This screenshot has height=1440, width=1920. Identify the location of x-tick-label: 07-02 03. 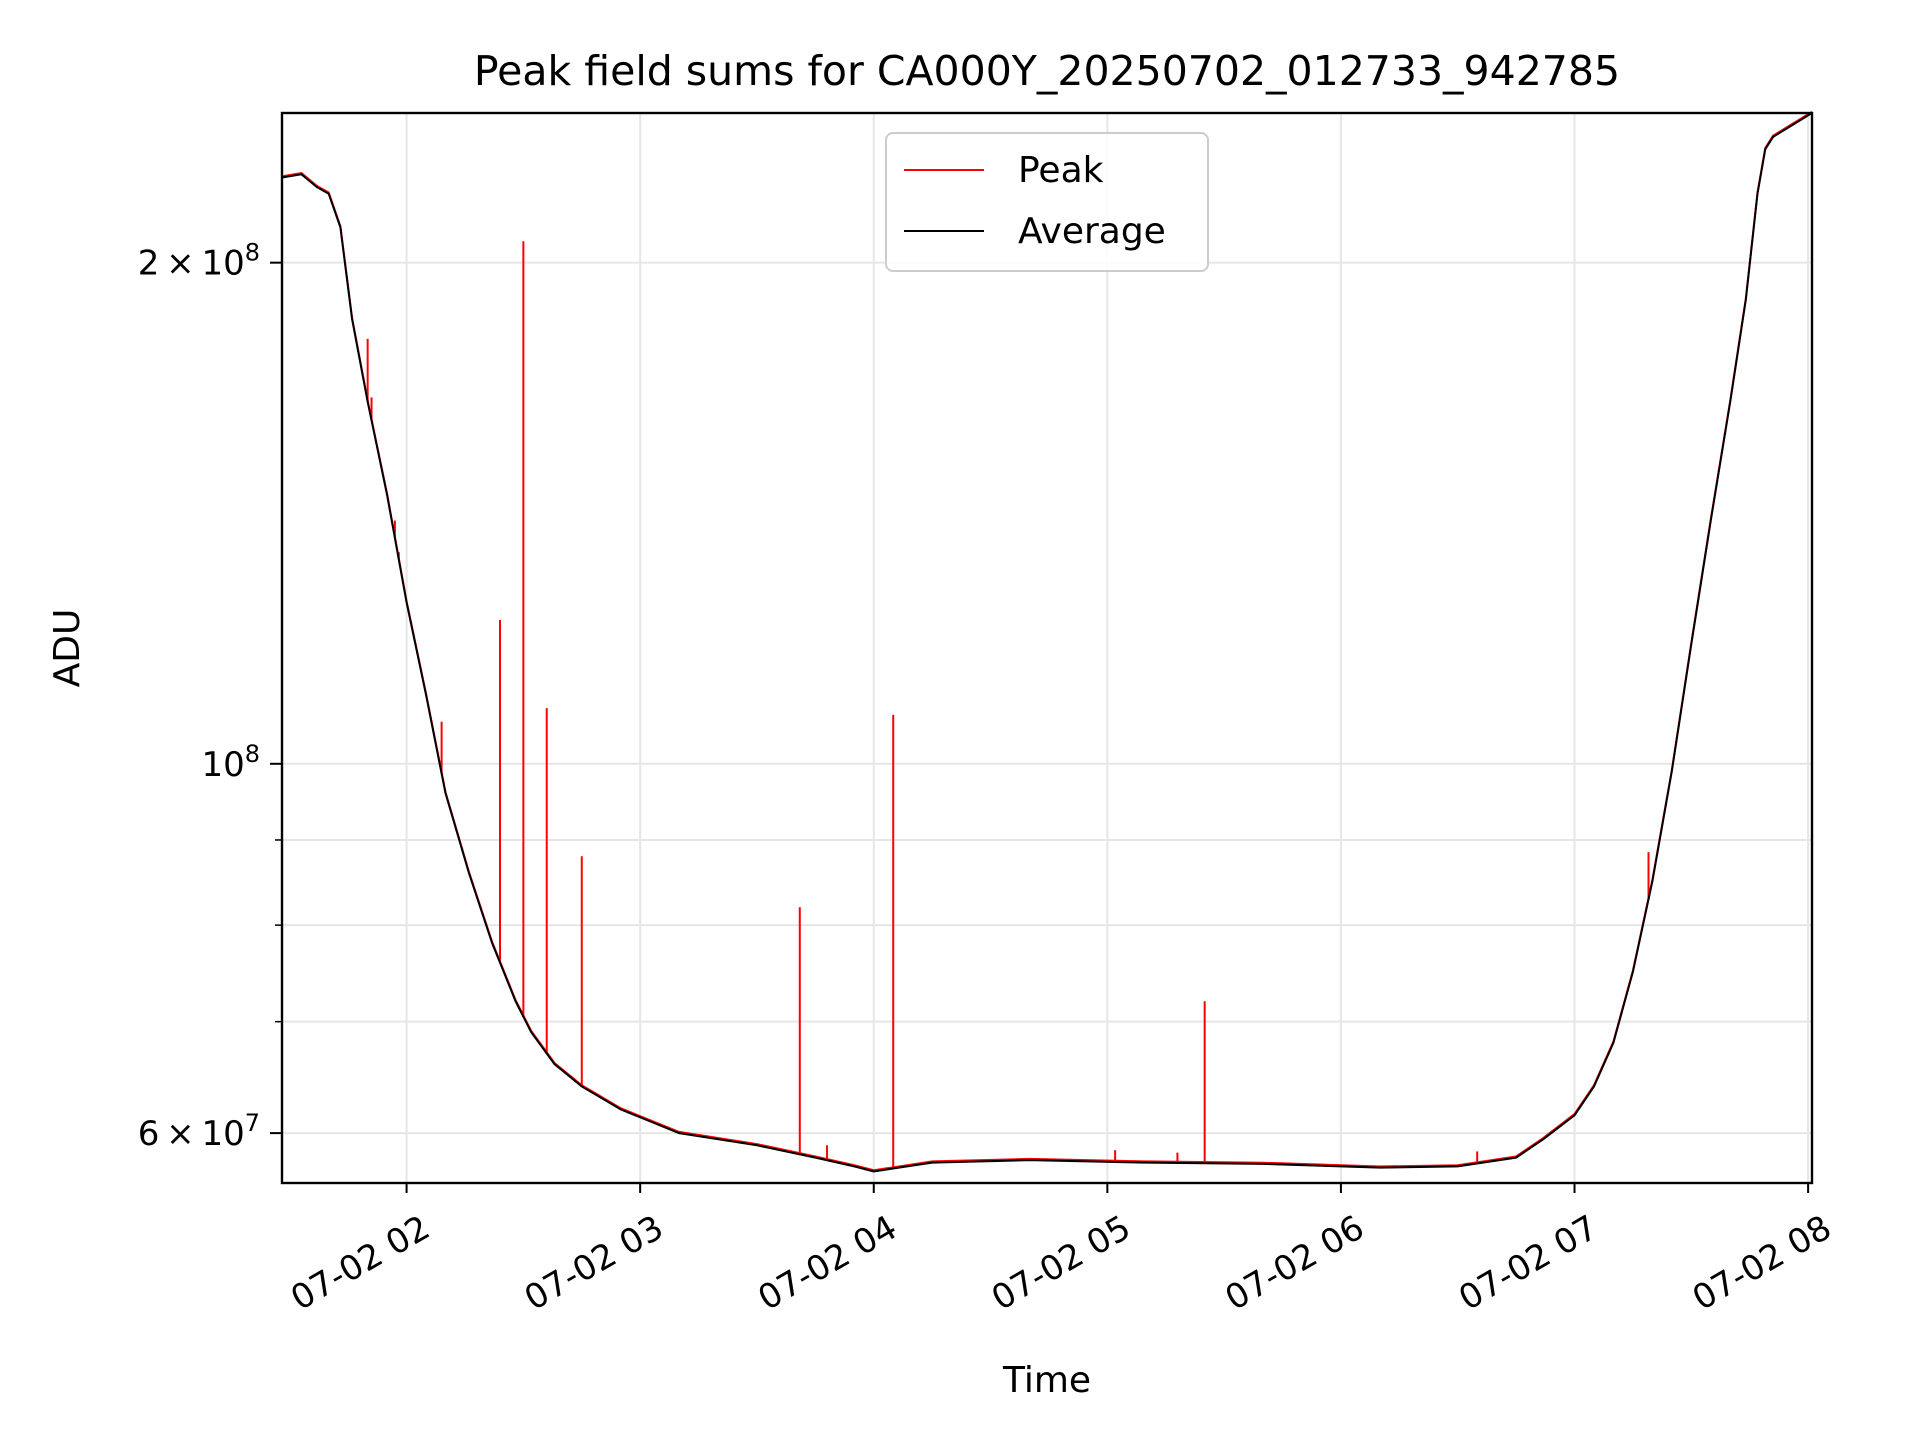
(594, 1263).